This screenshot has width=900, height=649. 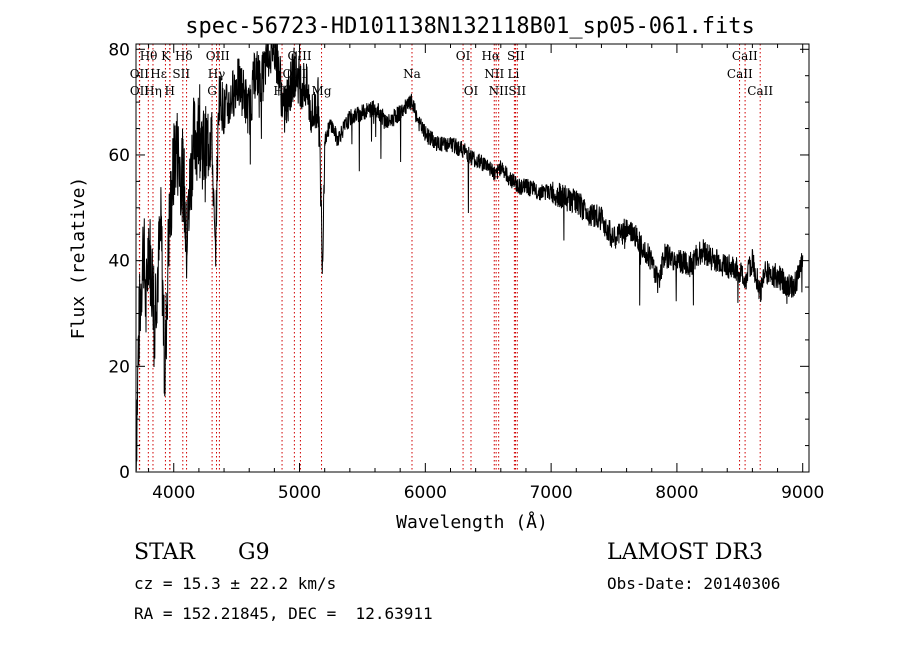 What do you see at coordinates (218, 56) in the screenshot?
I see `line-label: OIII` at bounding box center [218, 56].